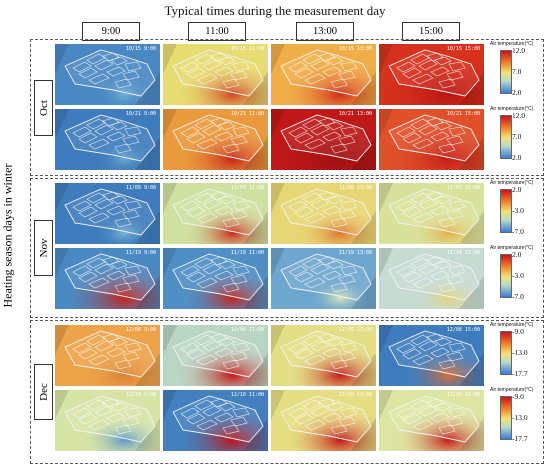 Image resolution: width=550 pixels, height=467 pixels. What do you see at coordinates (107, 213) in the screenshot?
I see `thermal-map: 11/09 9:00` at bounding box center [107, 213].